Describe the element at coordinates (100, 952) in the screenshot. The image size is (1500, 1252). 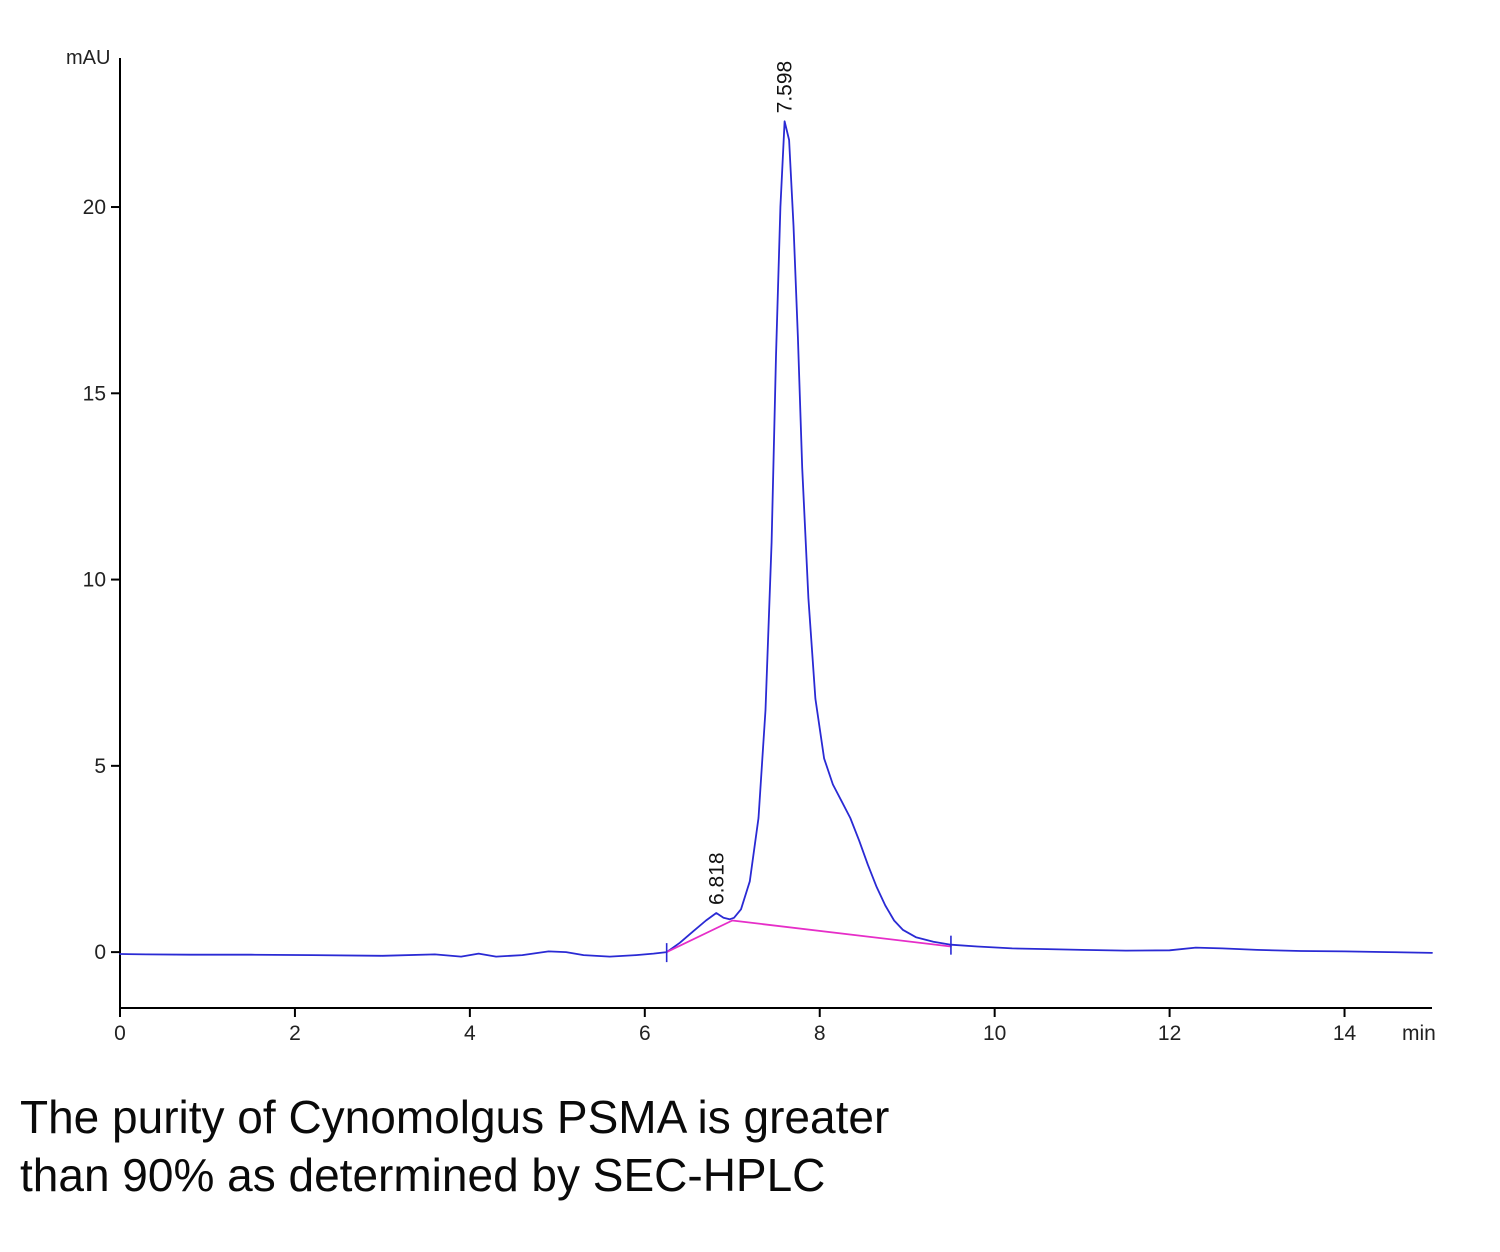
I see `y-tick-label: 0` at that location.